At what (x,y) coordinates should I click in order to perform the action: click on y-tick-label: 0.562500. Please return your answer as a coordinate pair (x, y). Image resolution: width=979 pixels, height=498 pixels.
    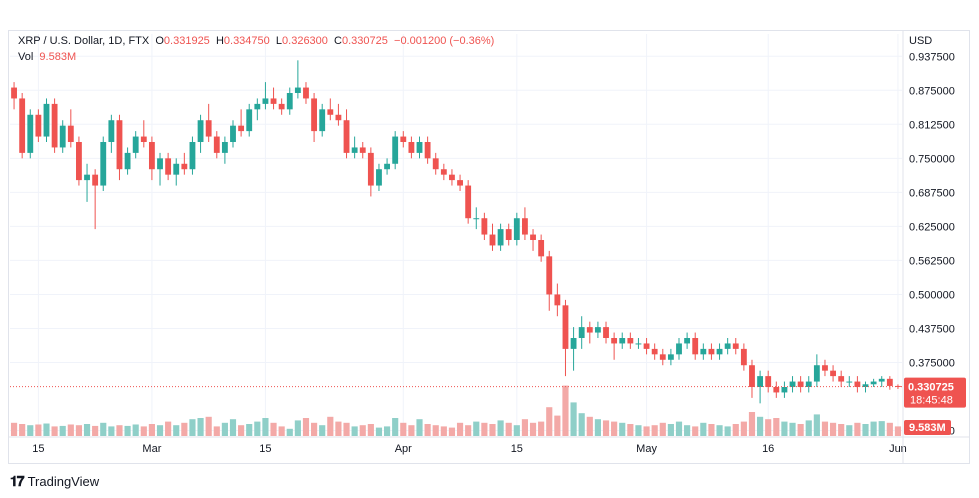
    Looking at the image, I should click on (932, 261).